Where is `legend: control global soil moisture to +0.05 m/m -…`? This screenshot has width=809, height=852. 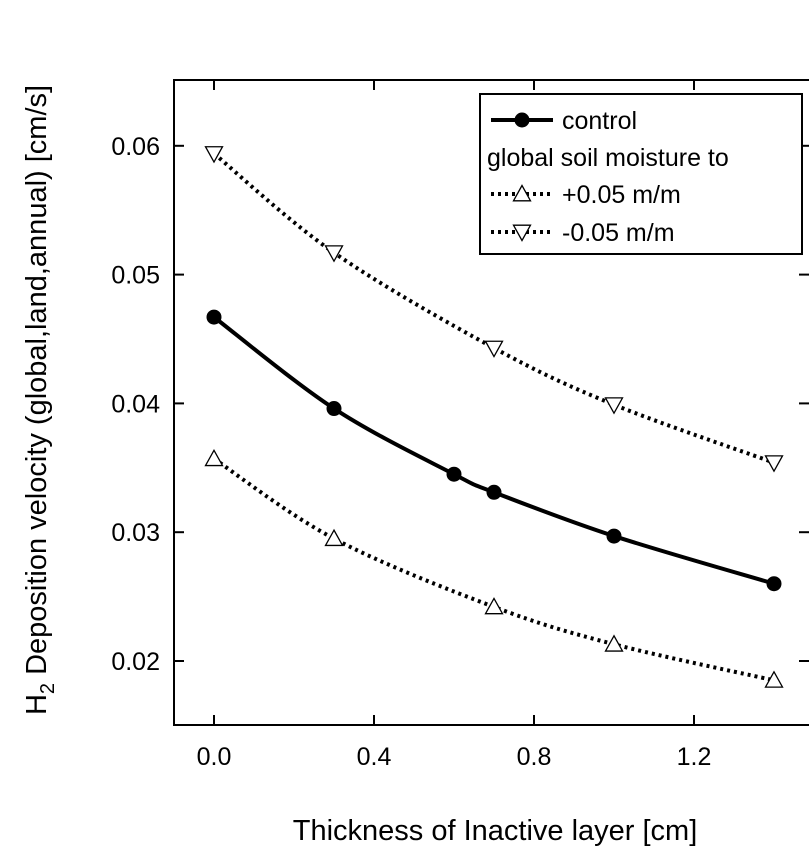 legend: control global soil moisture to +0.05 m/m -… is located at coordinates (641, 174).